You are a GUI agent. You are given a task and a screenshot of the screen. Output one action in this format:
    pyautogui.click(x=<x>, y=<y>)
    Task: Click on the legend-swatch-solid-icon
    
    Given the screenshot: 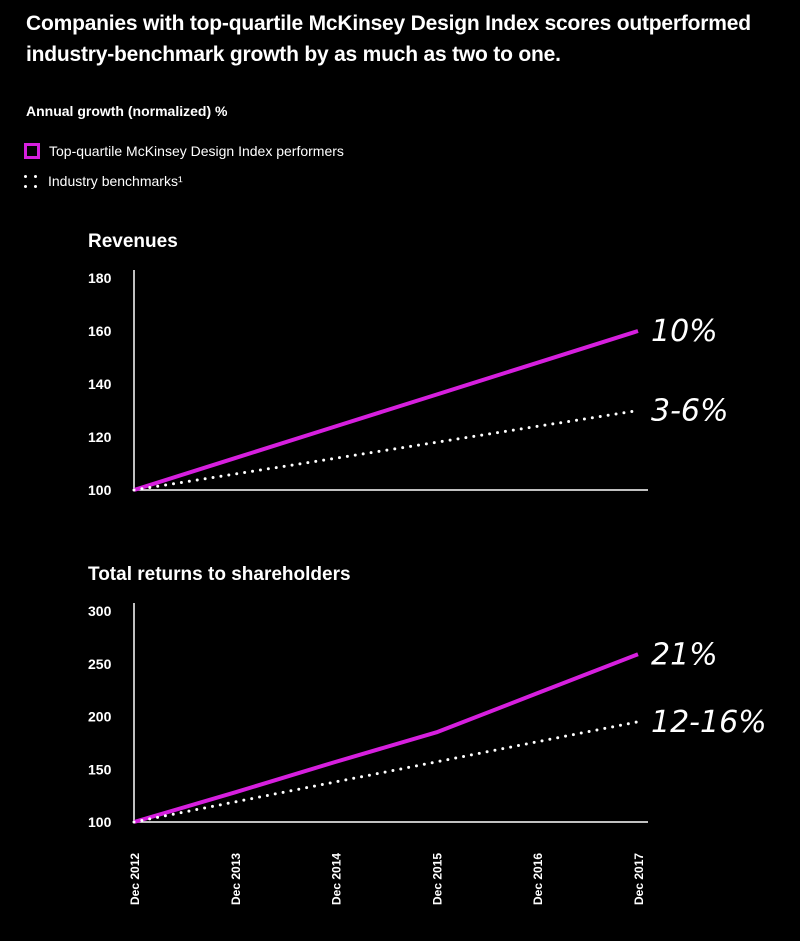 What is the action you would take?
    pyautogui.click(x=32, y=151)
    